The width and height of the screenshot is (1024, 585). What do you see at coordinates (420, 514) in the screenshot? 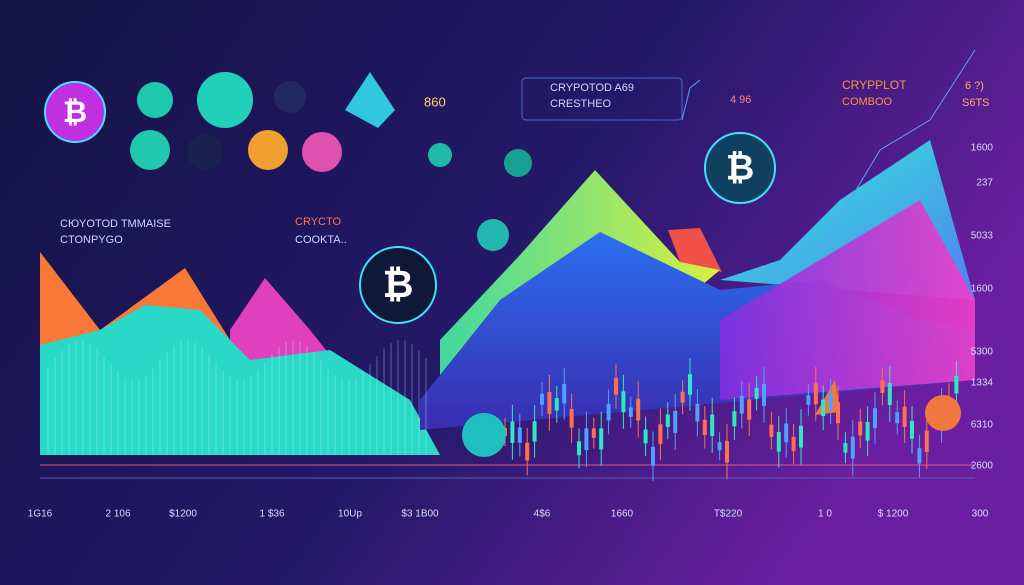
I see `axis-label: $3 1B00` at bounding box center [420, 514].